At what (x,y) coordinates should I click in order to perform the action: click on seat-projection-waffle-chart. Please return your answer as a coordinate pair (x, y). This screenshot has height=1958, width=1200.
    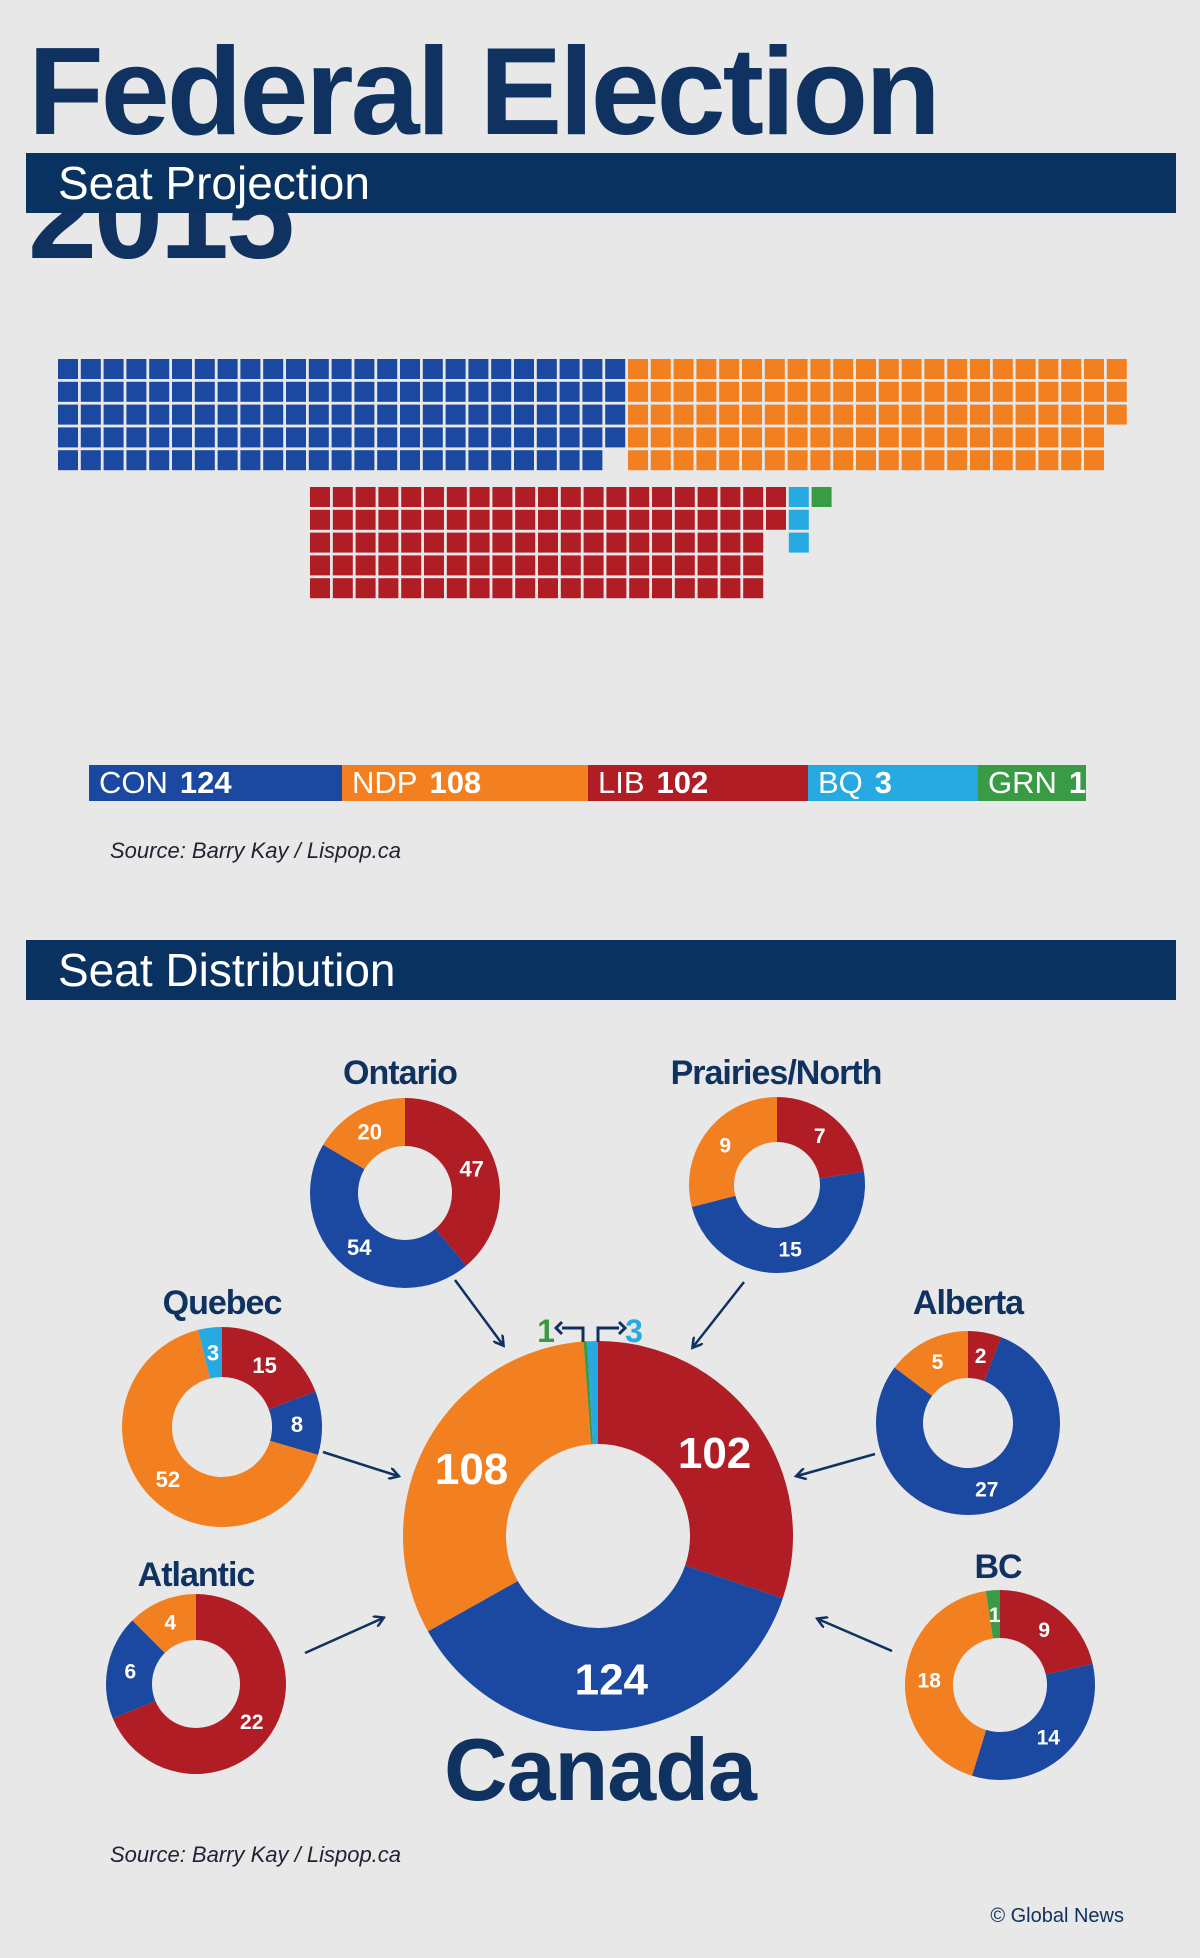
    Looking at the image, I should click on (592, 479).